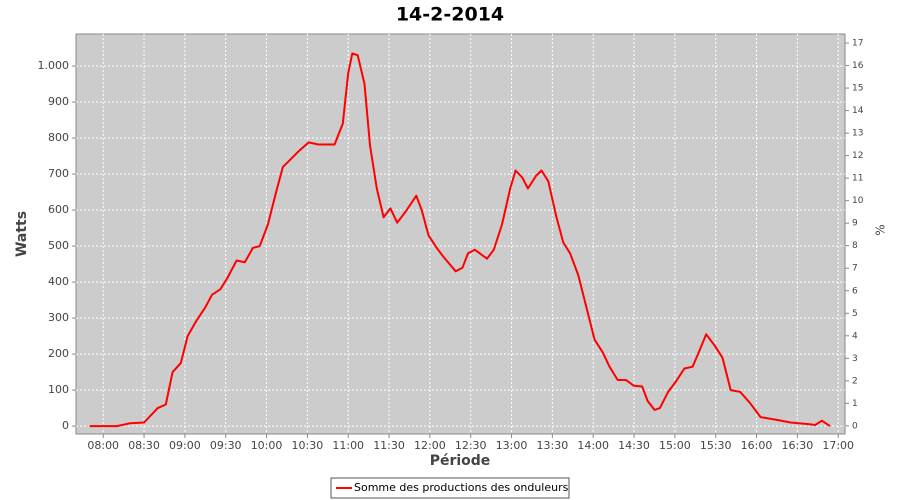  I want to click on x-tick-label: 12:00, so click(430, 445).